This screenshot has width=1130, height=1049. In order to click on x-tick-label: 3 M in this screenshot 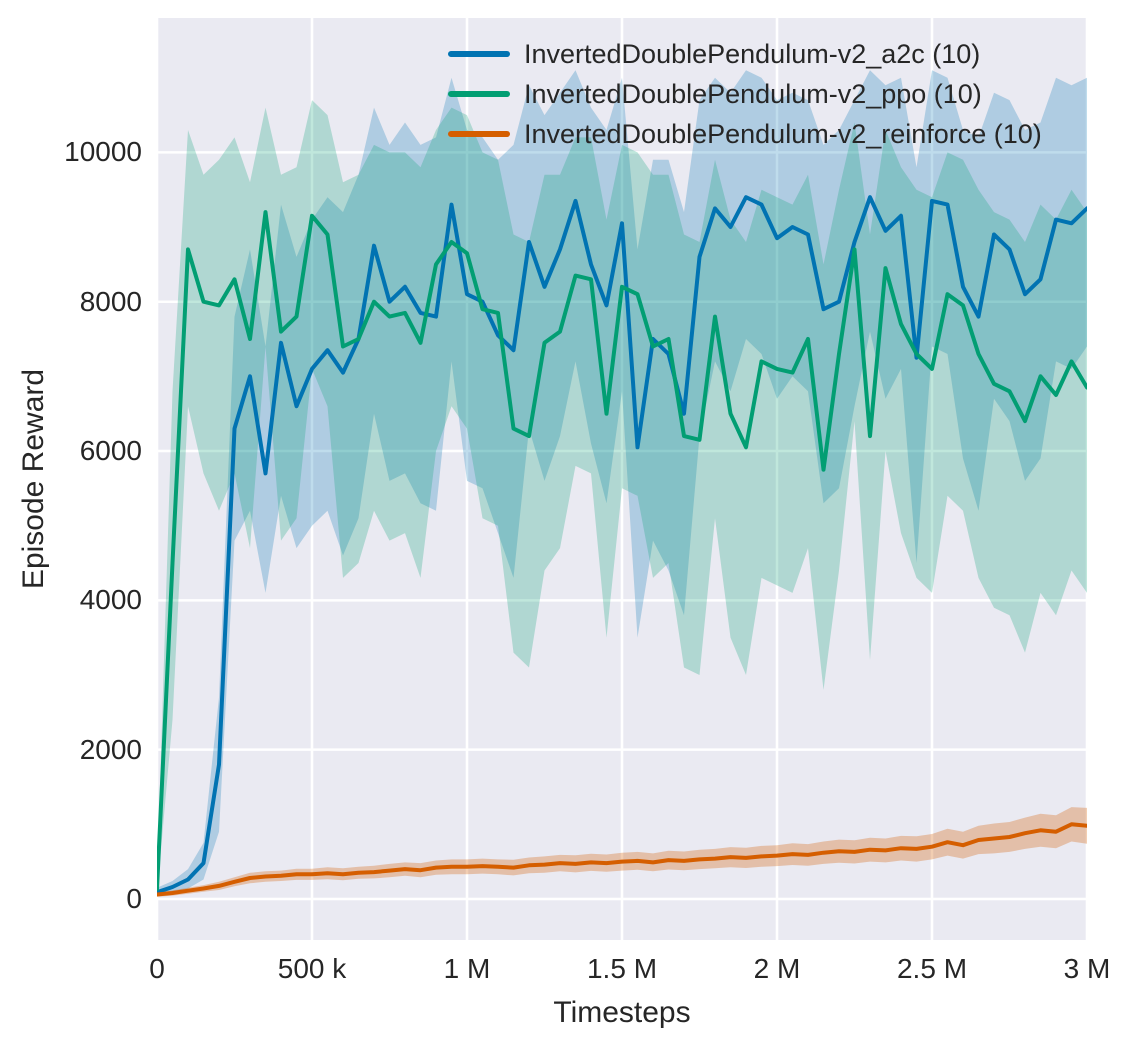, I will do `click(1087, 968)`.